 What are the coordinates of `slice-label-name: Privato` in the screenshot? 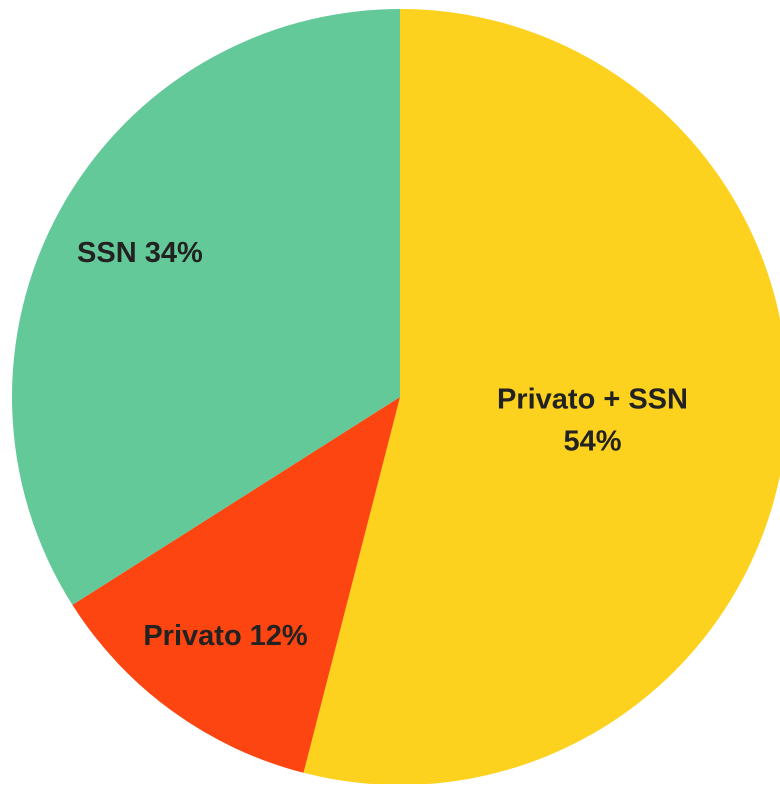 It's located at (192, 636).